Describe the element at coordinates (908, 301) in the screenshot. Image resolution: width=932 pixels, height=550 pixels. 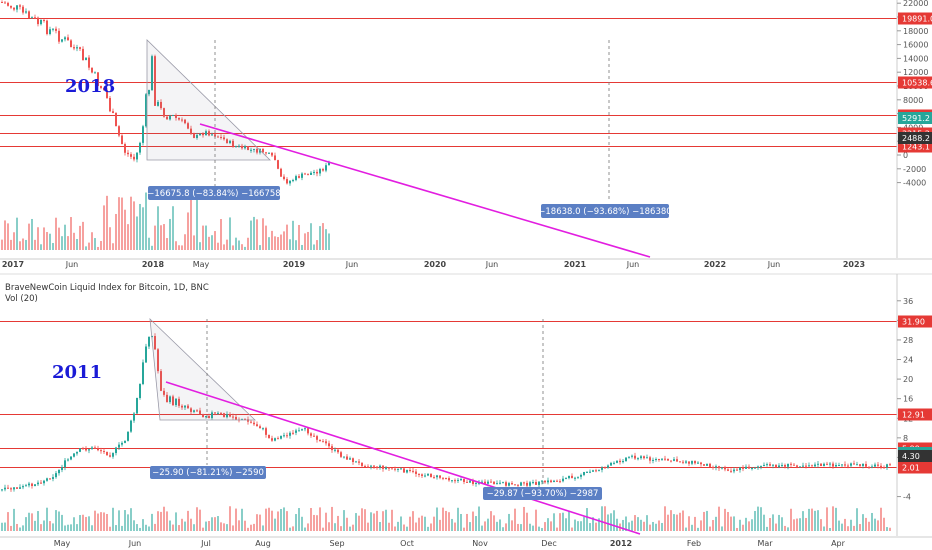
I see `price-axis-tick: 36` at that location.